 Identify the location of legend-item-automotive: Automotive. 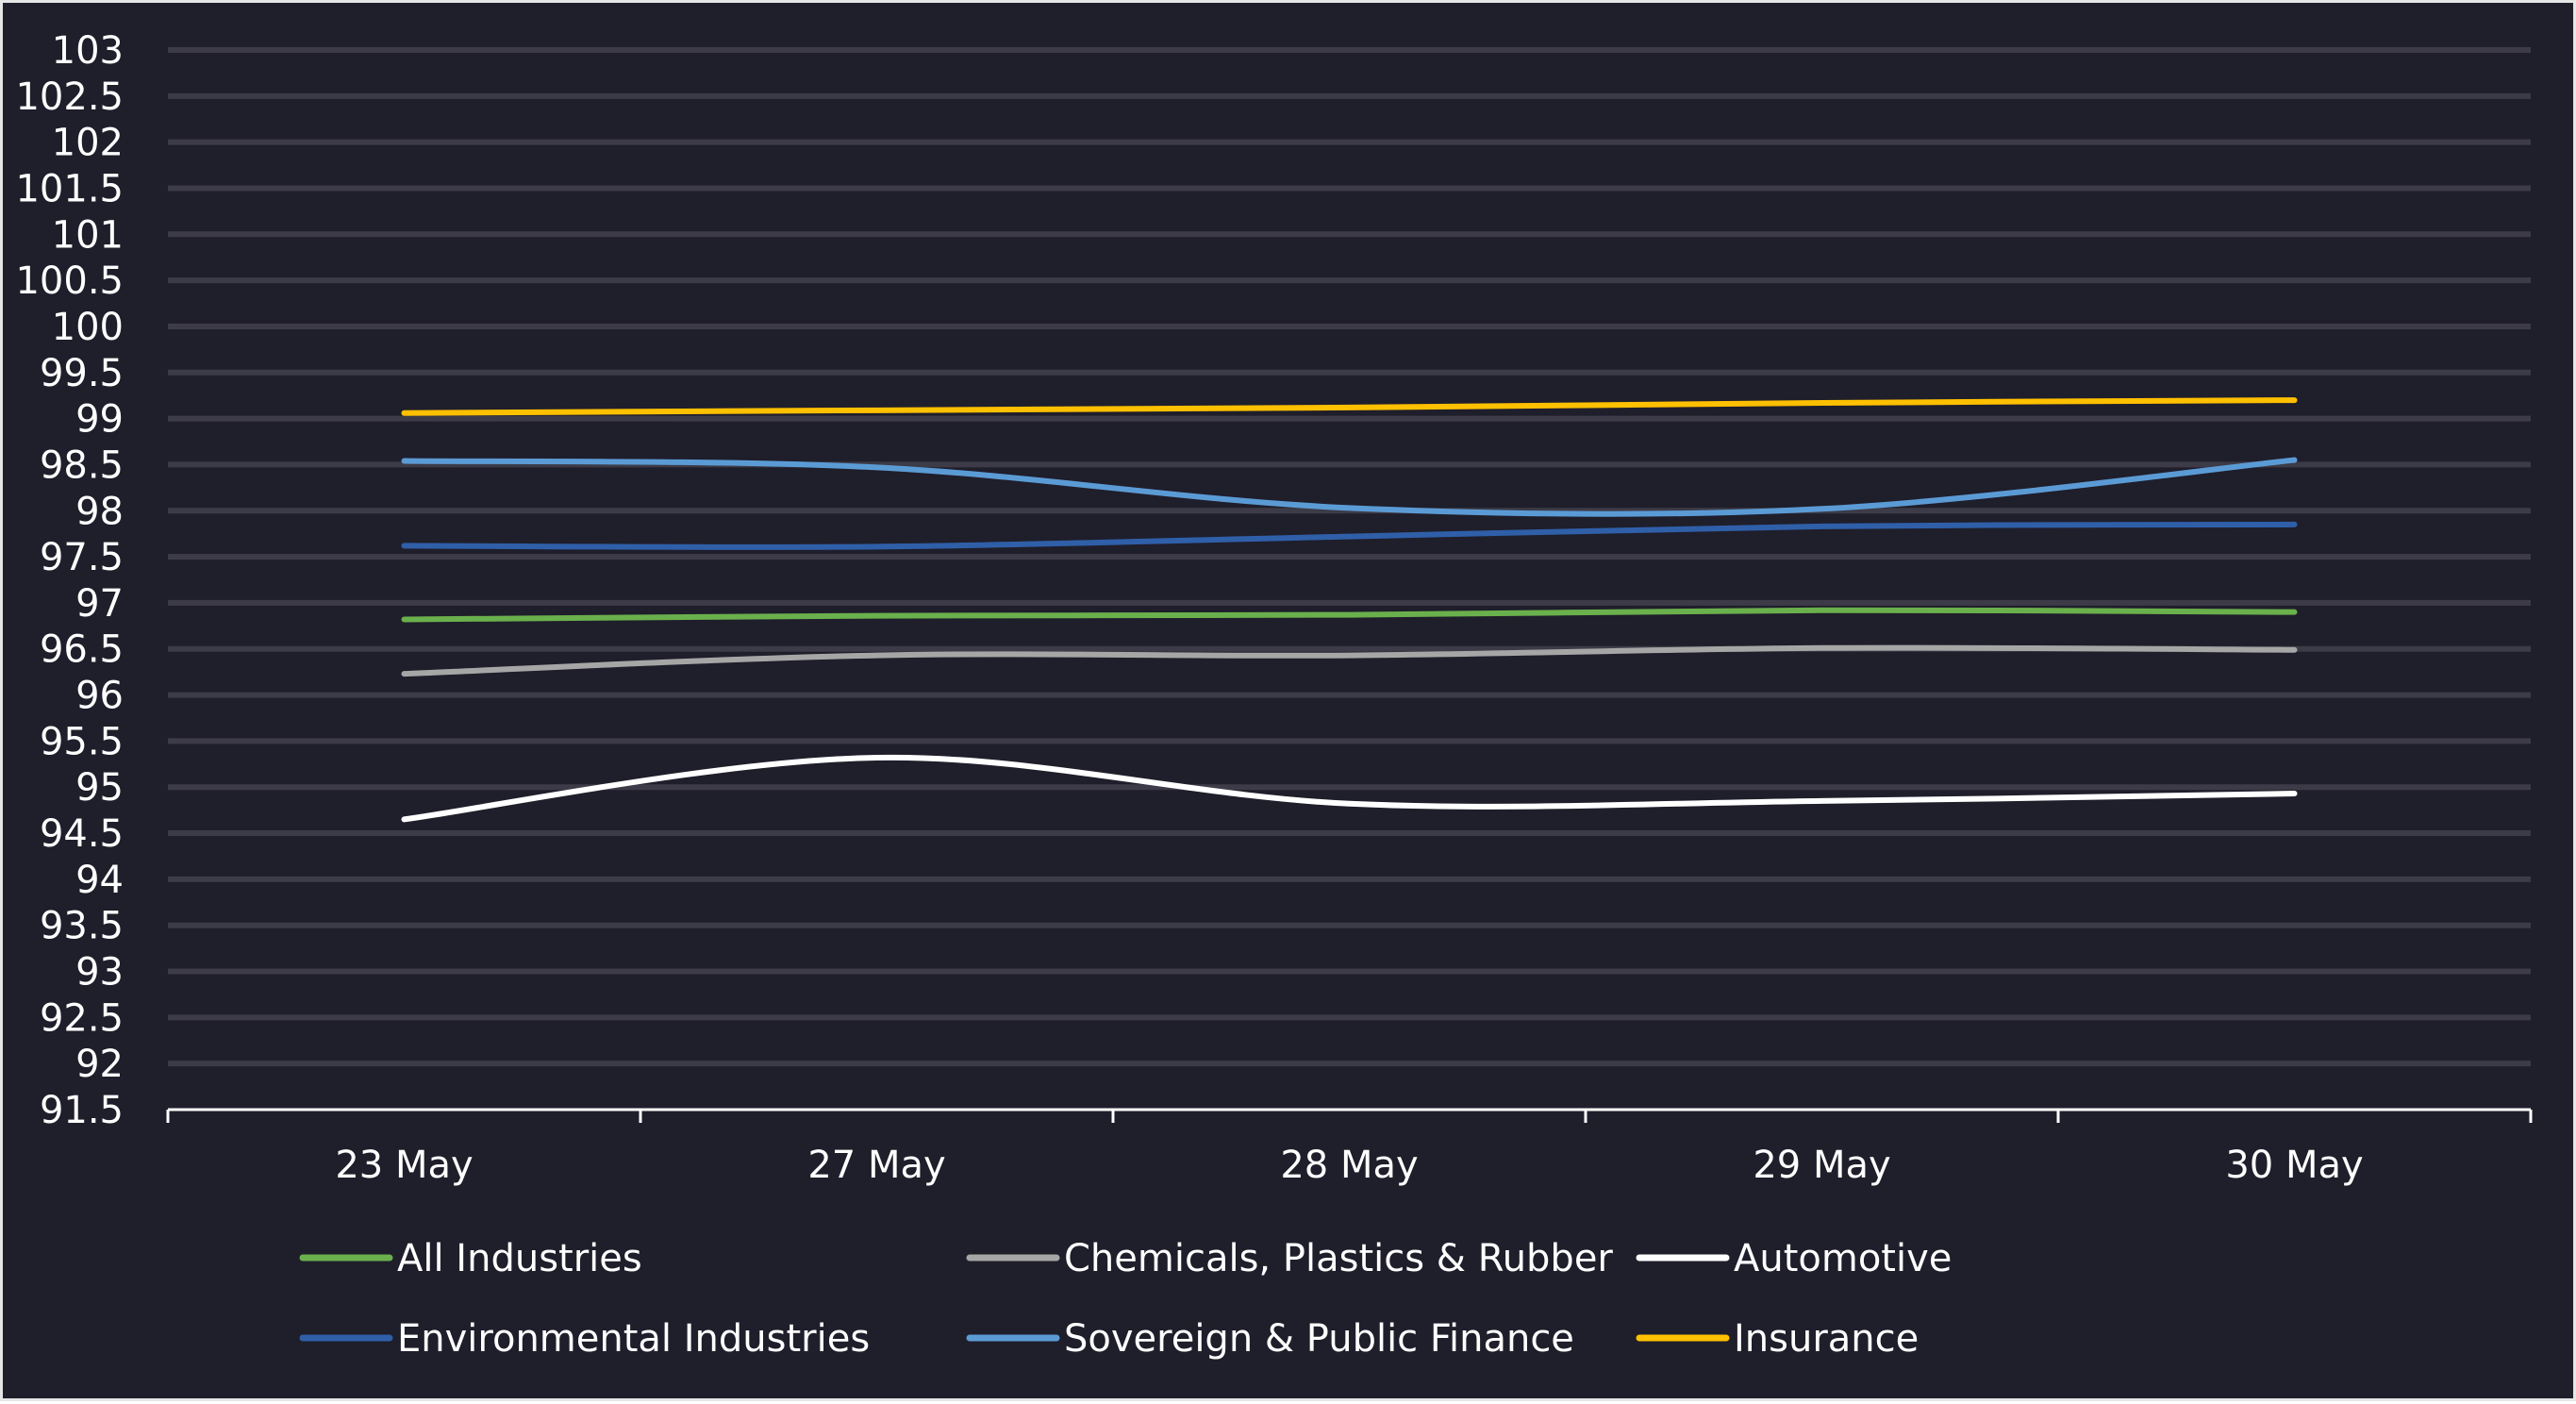
(1794, 1258).